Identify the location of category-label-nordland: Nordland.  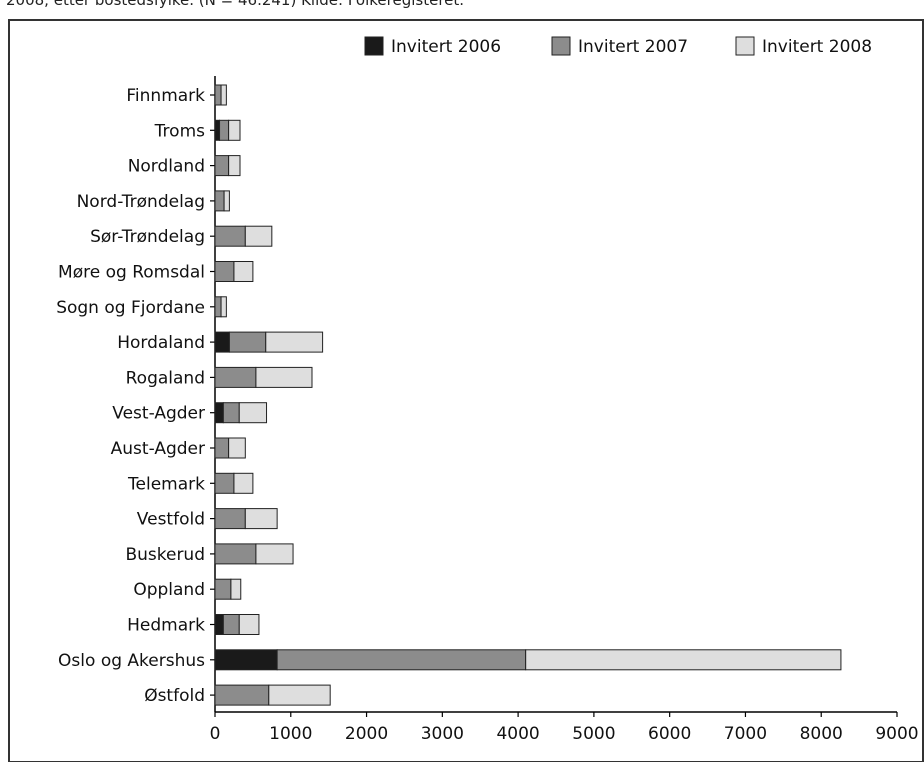
(166, 167).